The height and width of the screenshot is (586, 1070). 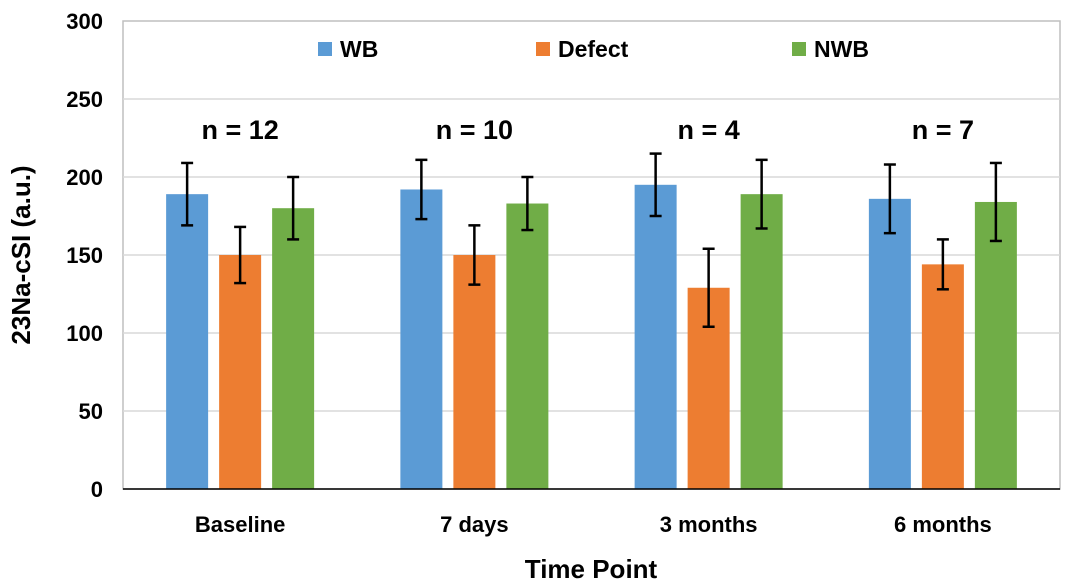 What do you see at coordinates (240, 524) in the screenshot?
I see `x-tick-label: Baseline` at bounding box center [240, 524].